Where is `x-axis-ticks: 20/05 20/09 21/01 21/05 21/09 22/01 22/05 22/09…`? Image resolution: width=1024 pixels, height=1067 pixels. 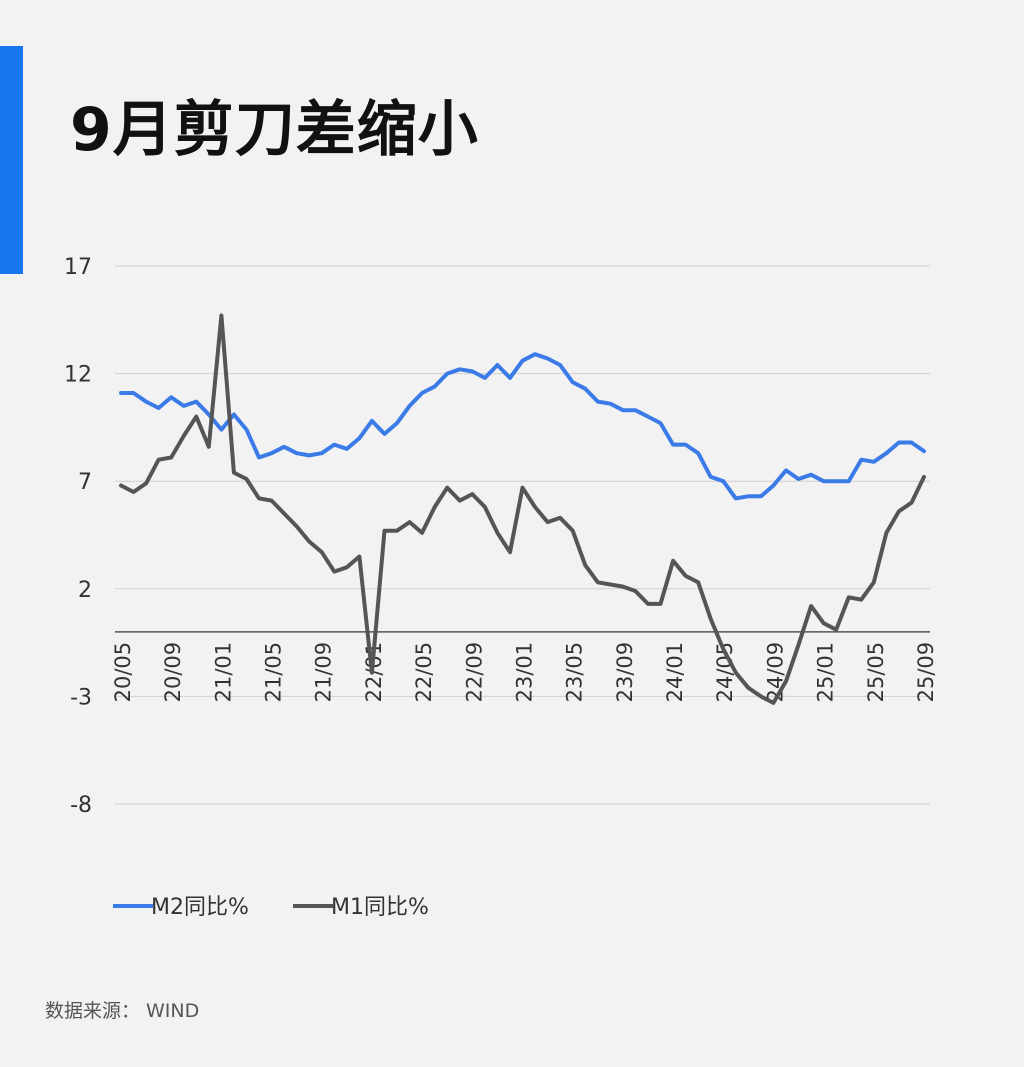
x-axis-ticks: 20/05 20/09 21/01 21/05 21/09 22/01 22/05 22/09… is located at coordinates (524, 672).